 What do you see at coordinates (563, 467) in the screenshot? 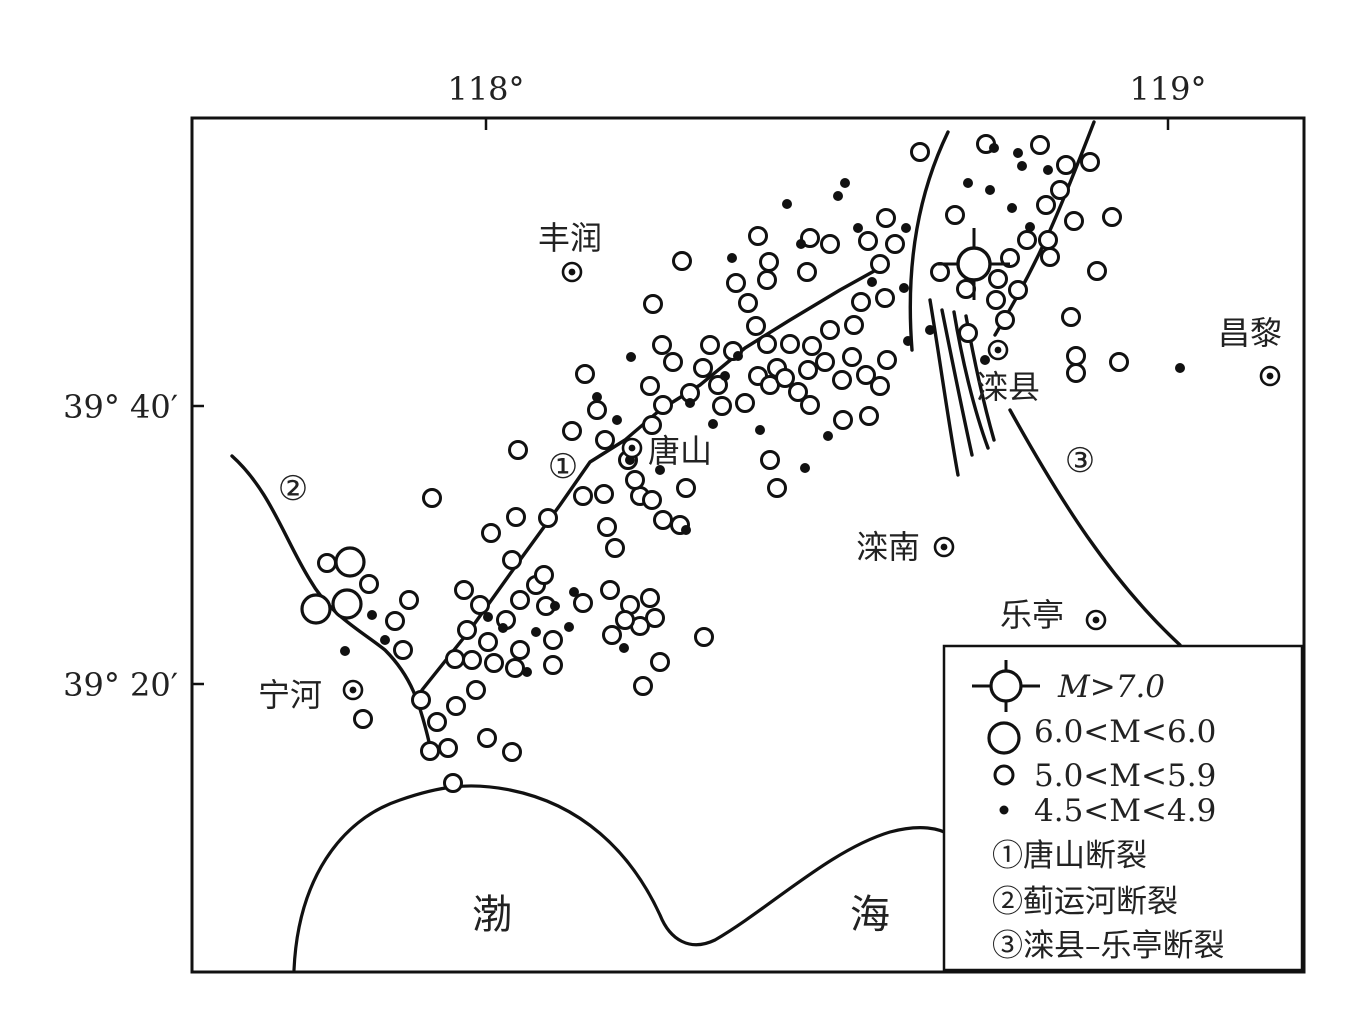
I see `fault-number-1: ①` at bounding box center [563, 467].